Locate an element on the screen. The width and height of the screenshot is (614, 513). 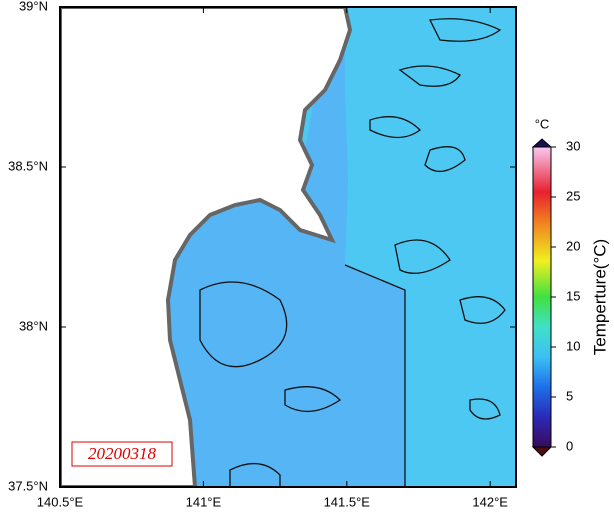
colorbar-title: Temperture(°C) is located at coordinates (599, 297).